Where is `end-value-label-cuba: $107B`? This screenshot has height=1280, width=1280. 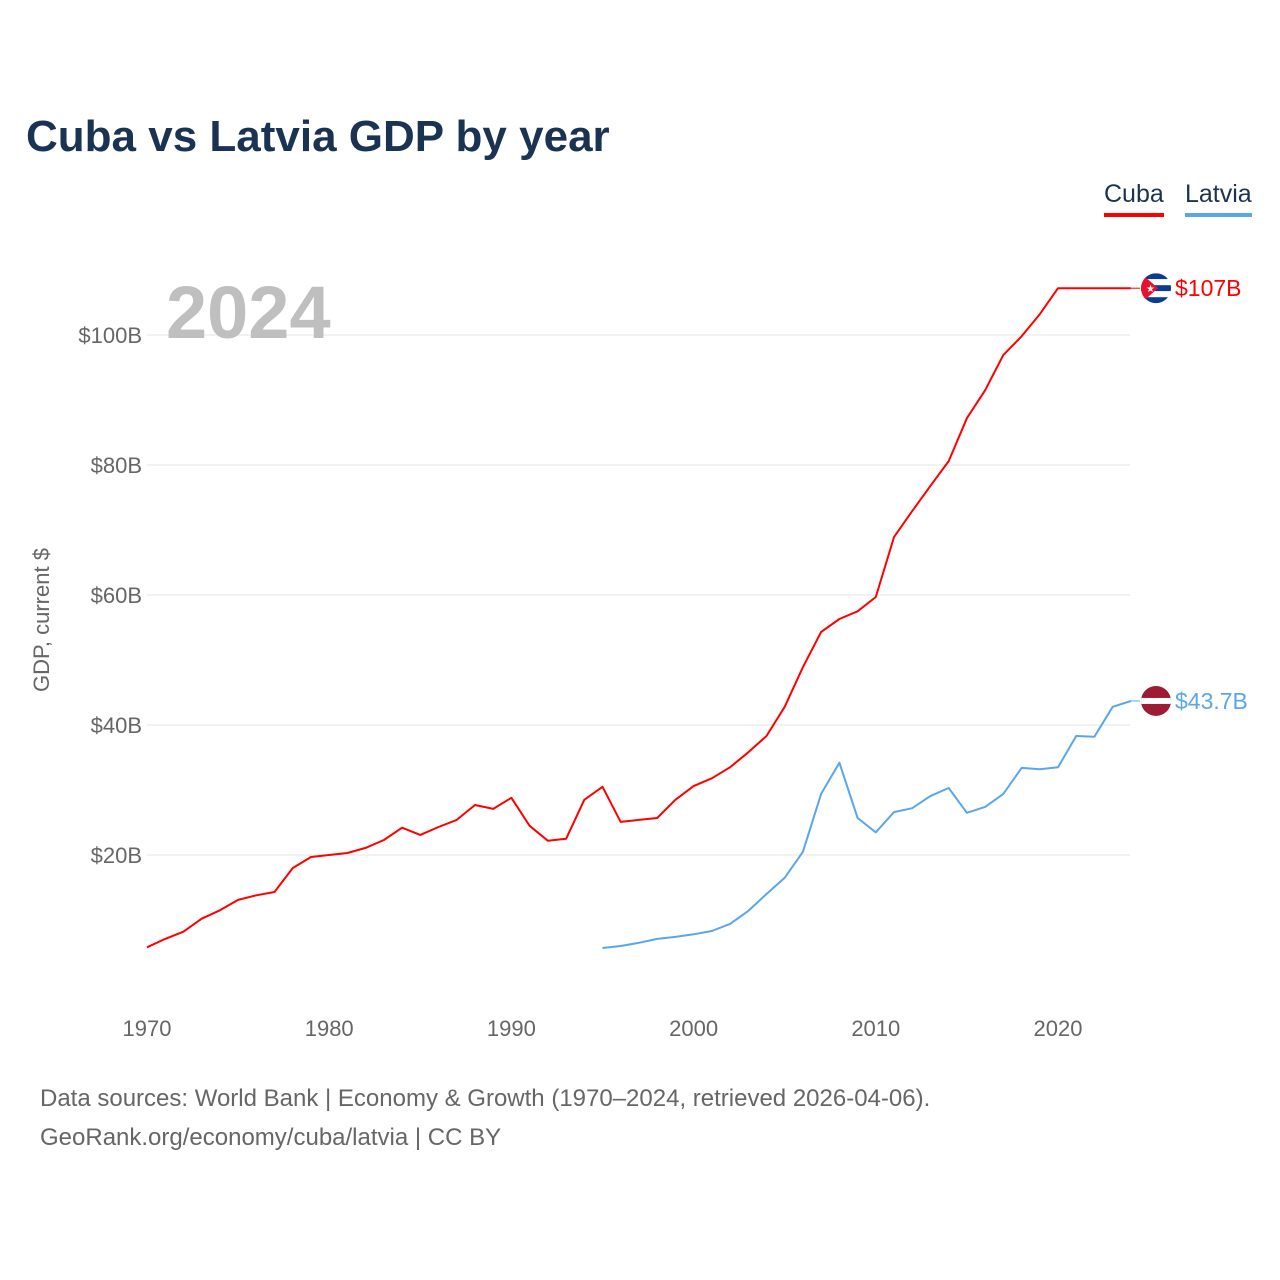 end-value-label-cuba: $107B is located at coordinates (1208, 288).